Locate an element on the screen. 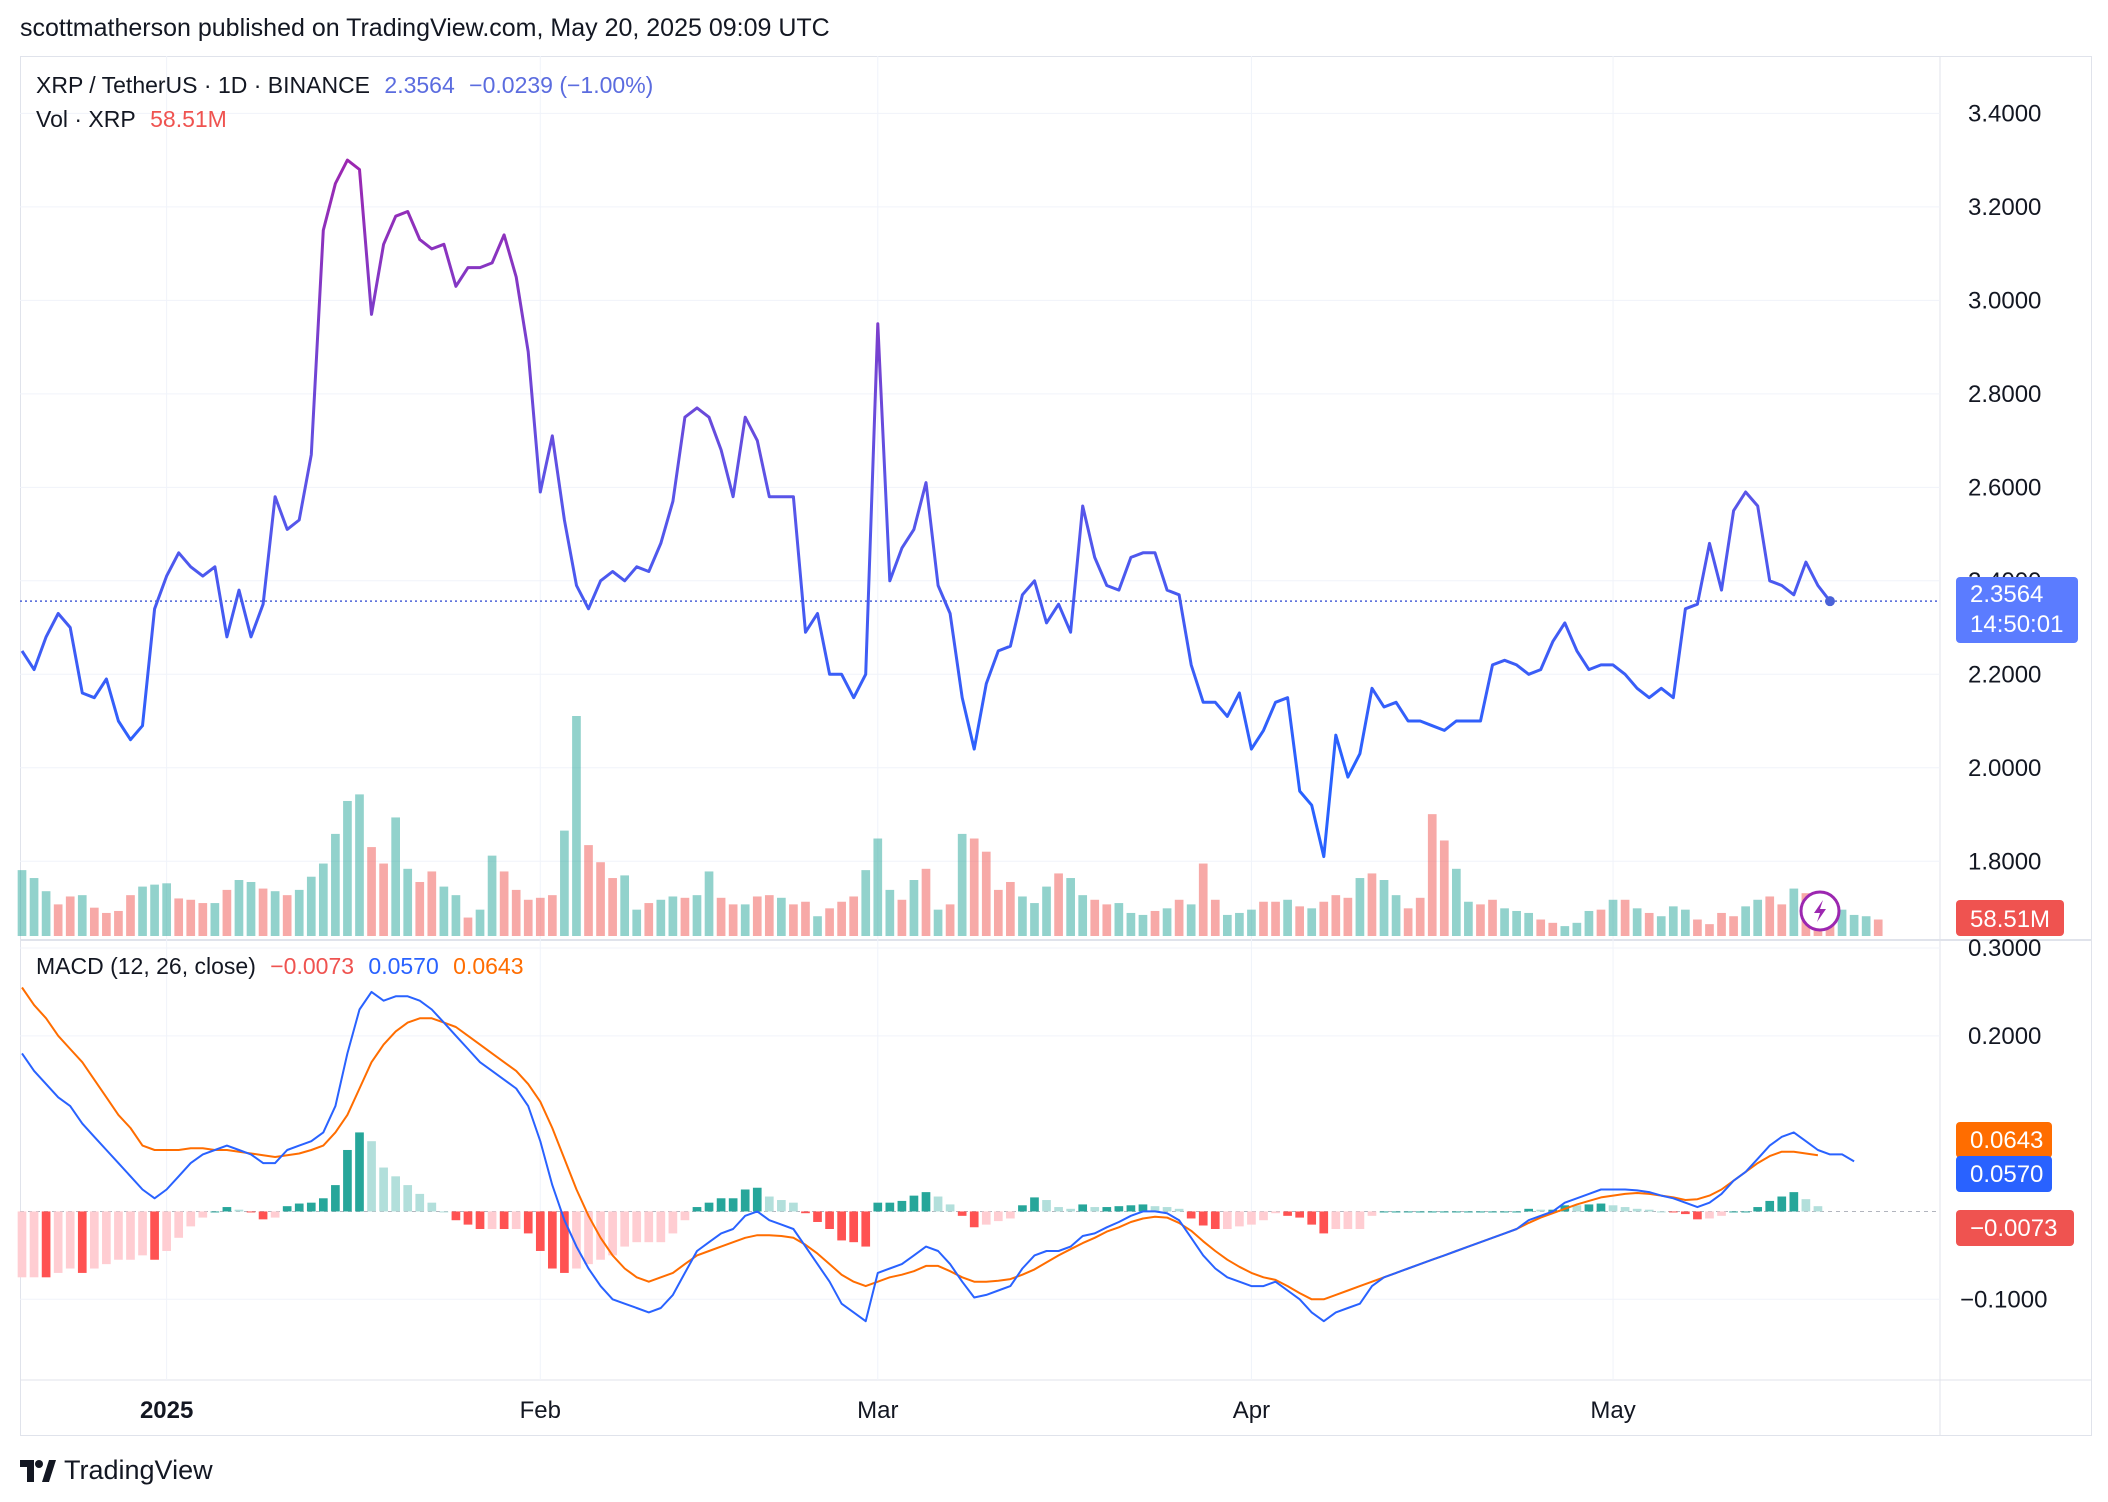  time-axis: 2025 Feb Mar Apr May is located at coordinates (888, 1410).